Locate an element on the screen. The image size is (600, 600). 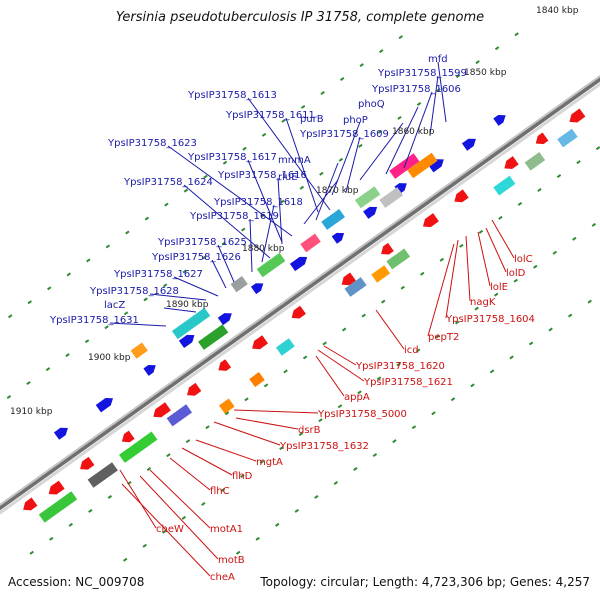
reverse-gene-label: icd is located at coordinates (411, 350).